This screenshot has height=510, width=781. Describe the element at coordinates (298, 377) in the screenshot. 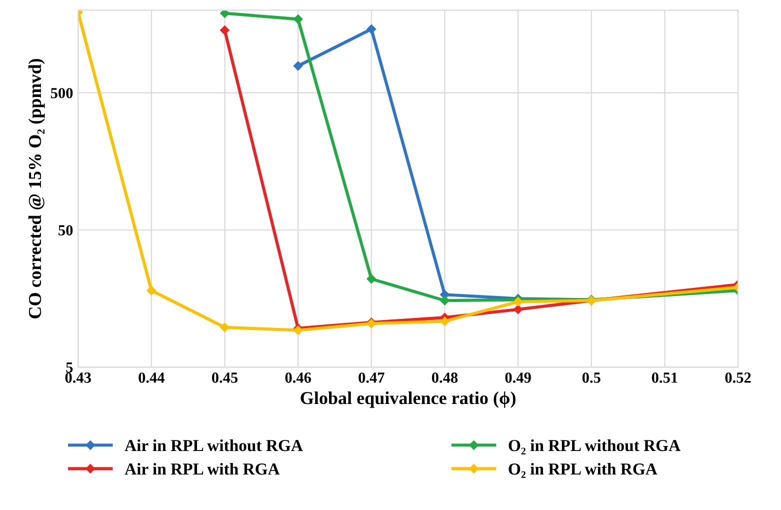

I see `x-tick-label: 0.46` at that location.